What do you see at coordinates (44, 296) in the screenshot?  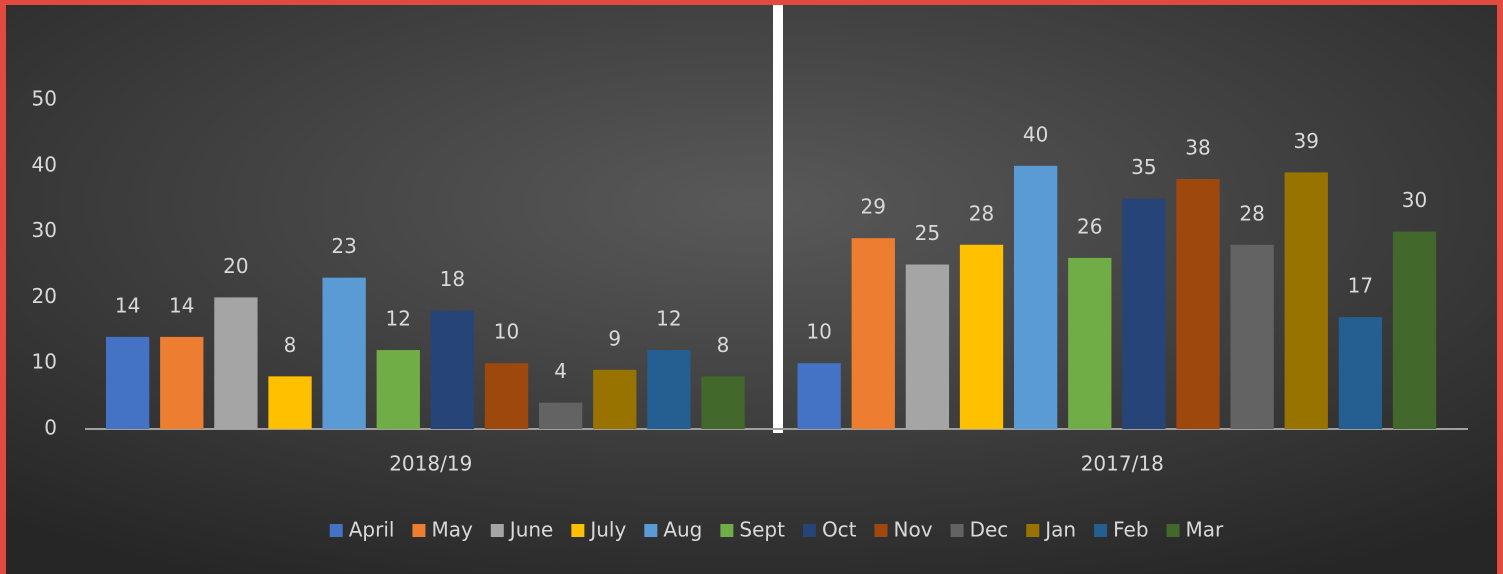 I see `y-tick-label: 20` at bounding box center [44, 296].